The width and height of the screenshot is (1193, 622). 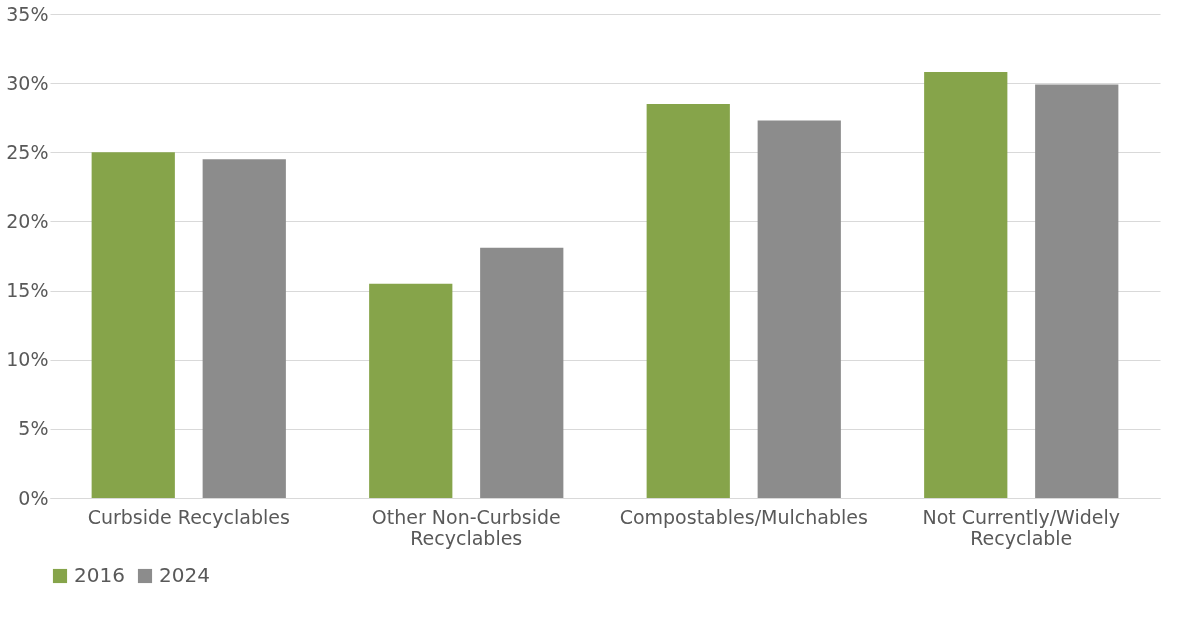 What do you see at coordinates (1021, 527) in the screenshot?
I see `x-tick-label: Not Currently/Widely Recyclable` at bounding box center [1021, 527].